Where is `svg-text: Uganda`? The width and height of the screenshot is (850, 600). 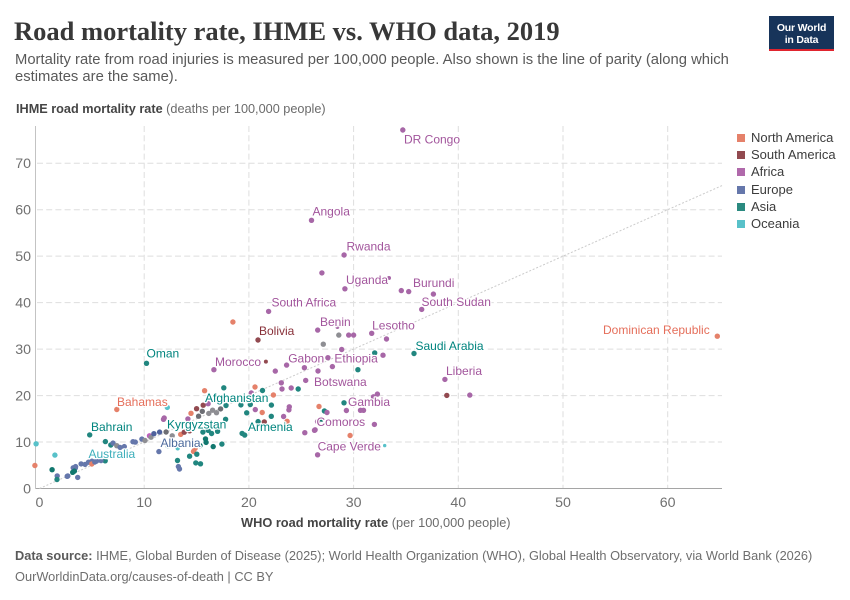 svg-text: Uganda is located at coordinates (367, 280).